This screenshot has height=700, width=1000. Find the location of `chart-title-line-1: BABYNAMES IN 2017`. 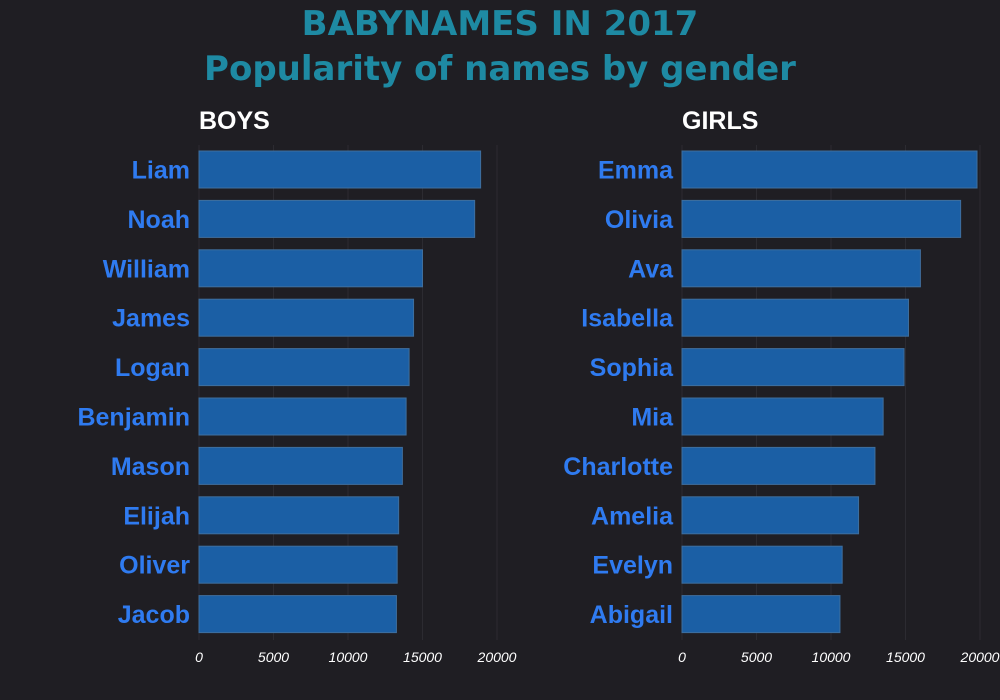

chart-title-line-1: BABYNAMES IN 2017 is located at coordinates (500, 24).